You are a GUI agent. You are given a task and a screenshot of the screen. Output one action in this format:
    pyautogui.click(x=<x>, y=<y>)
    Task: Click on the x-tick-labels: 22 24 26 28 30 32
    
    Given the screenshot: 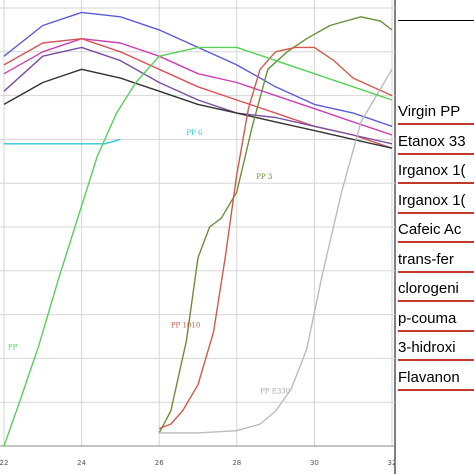 What is the action you would take?
    pyautogui.click(x=198, y=463)
    